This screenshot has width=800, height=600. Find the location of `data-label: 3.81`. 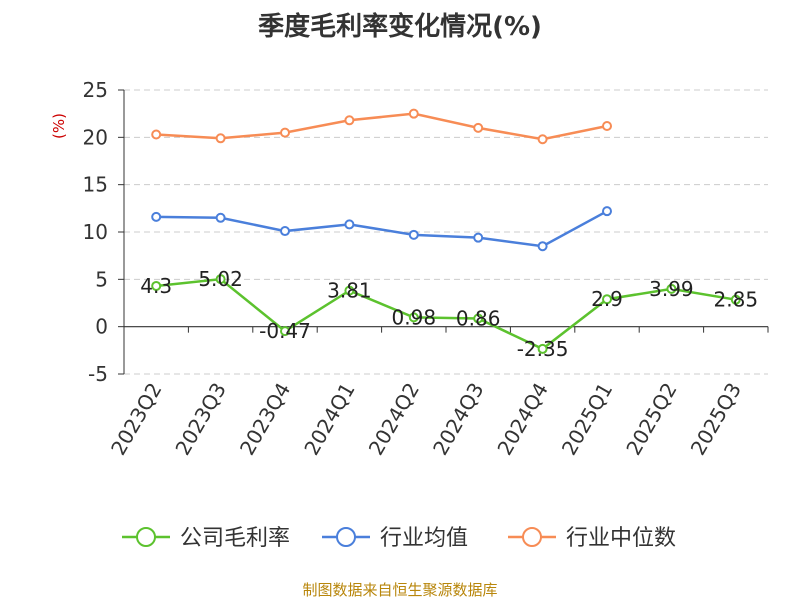

data-label: 3.81 is located at coordinates (349, 291).